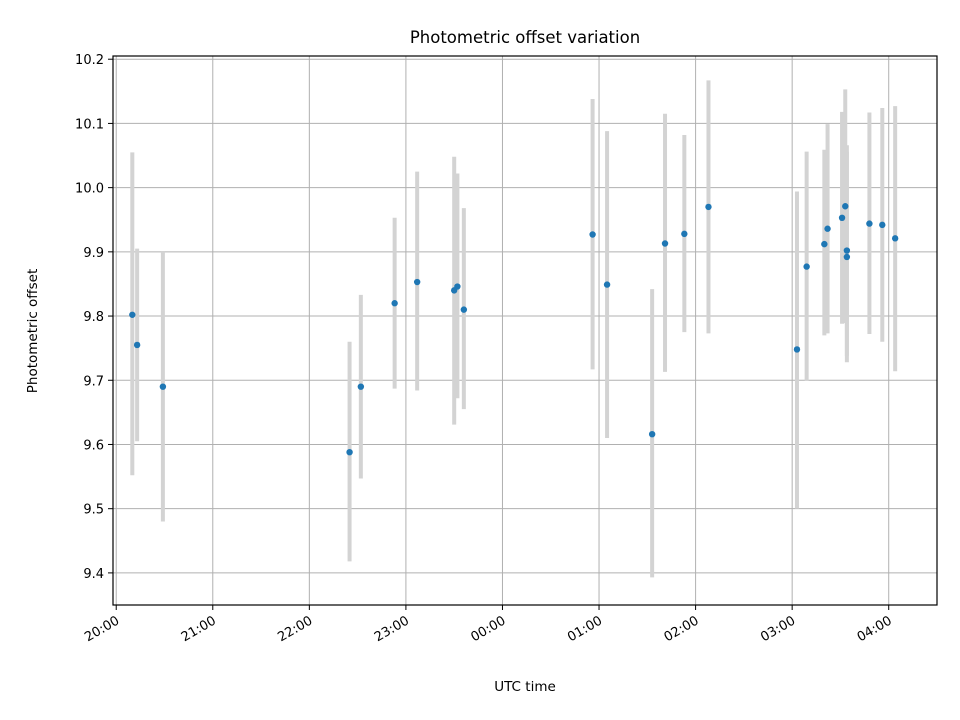  What do you see at coordinates (93, 381) in the screenshot?
I see `y-tick-label: 9.7` at bounding box center [93, 381].